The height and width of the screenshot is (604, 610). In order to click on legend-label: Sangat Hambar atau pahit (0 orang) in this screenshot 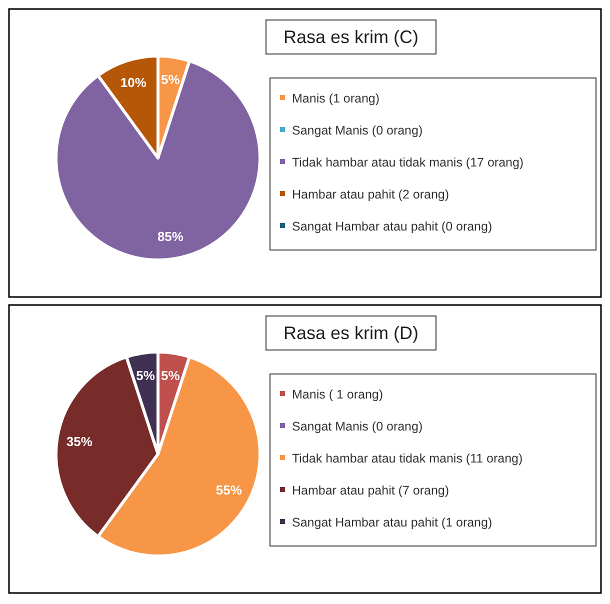, I will do `click(392, 226)`.